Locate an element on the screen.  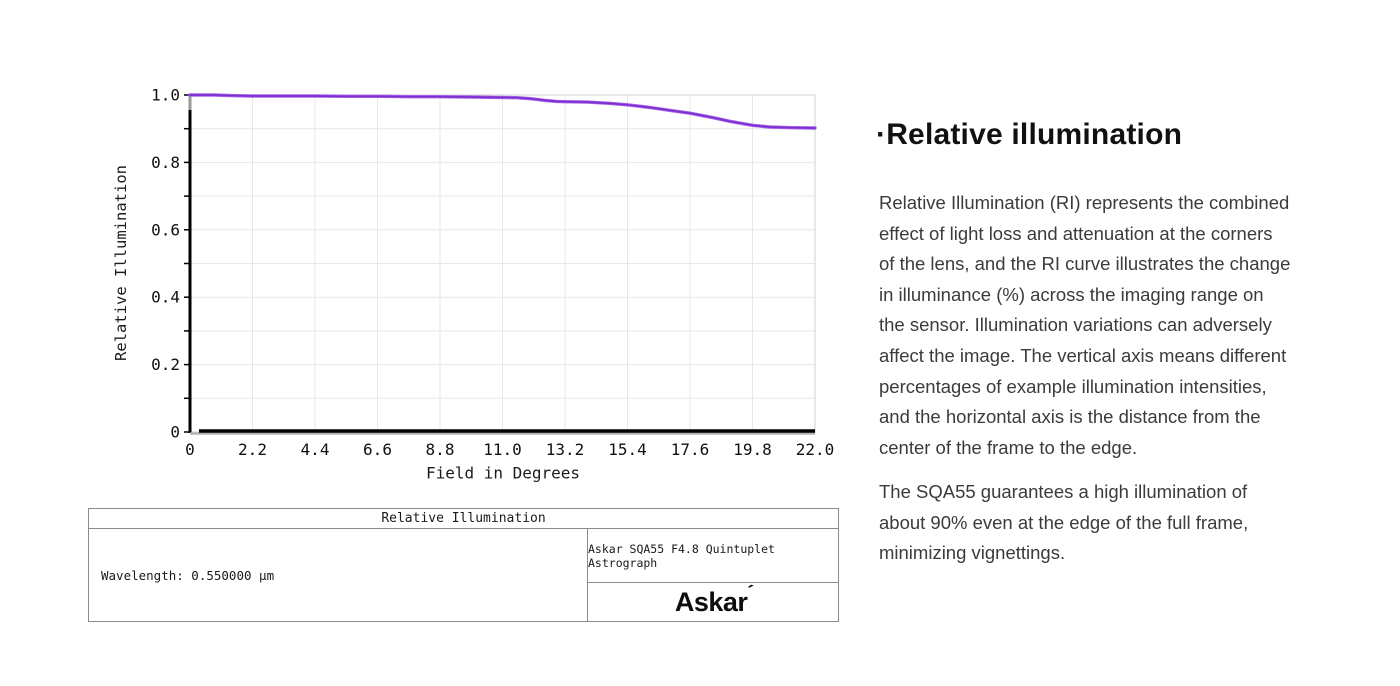
instrument-cell: Askar SQA55 F4.8 Quintuplet Astrograph is located at coordinates (713, 556).